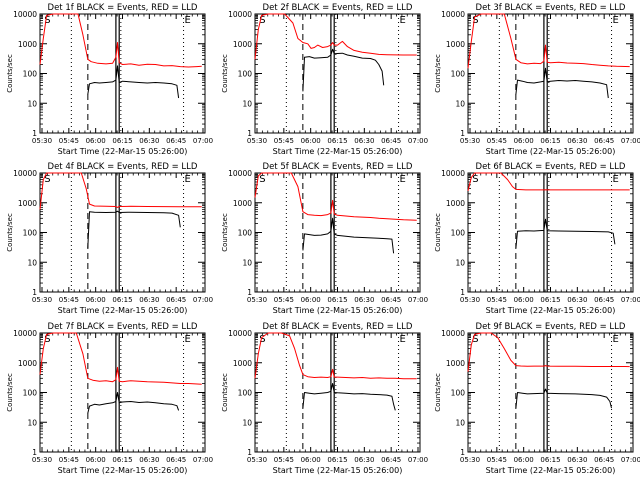  I want to click on panel-title: Det 7f BLACK = Events, RED = LLD, so click(123, 327).